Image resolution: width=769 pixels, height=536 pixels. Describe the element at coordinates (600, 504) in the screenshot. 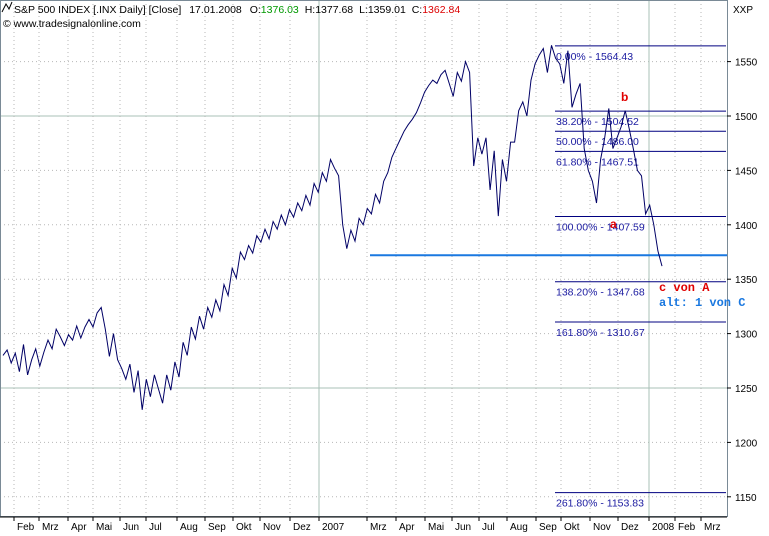

I see `fib-level-label: 261.80% - 1153.83` at that location.